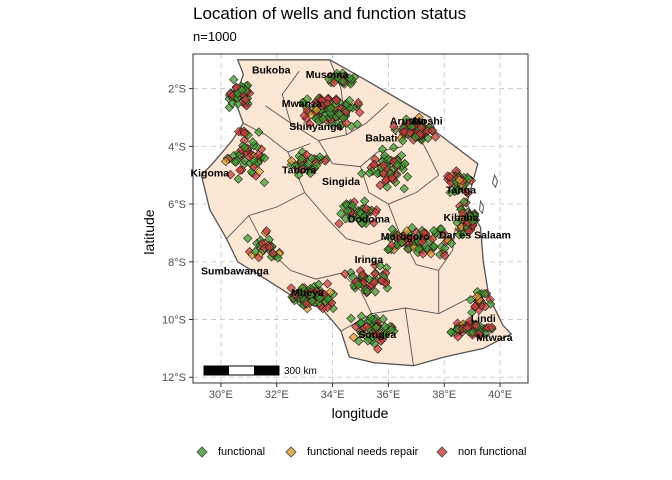 Image resolution: width=672 pixels, height=480 pixels. I want to click on city-label: Sumbawanga, so click(235, 271).